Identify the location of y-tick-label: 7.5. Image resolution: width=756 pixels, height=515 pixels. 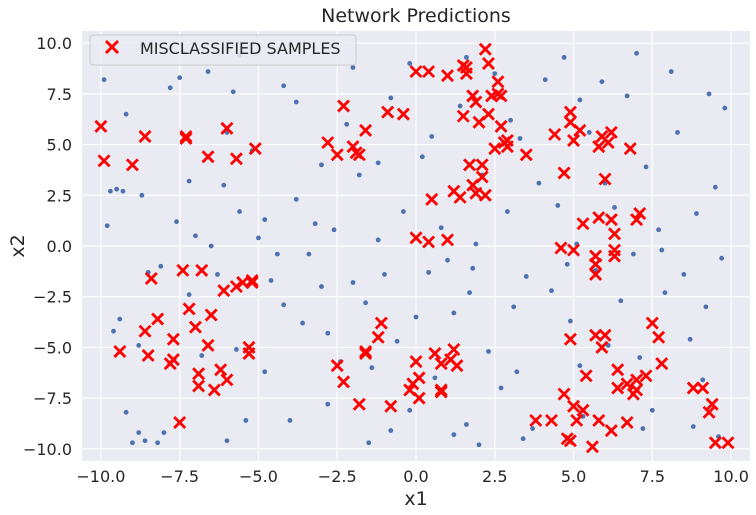
(59, 94).